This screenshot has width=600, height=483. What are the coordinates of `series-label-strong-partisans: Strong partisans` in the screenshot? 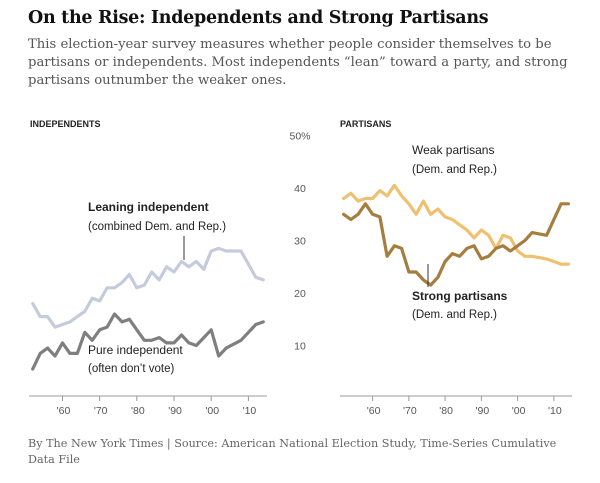 It's located at (460, 296).